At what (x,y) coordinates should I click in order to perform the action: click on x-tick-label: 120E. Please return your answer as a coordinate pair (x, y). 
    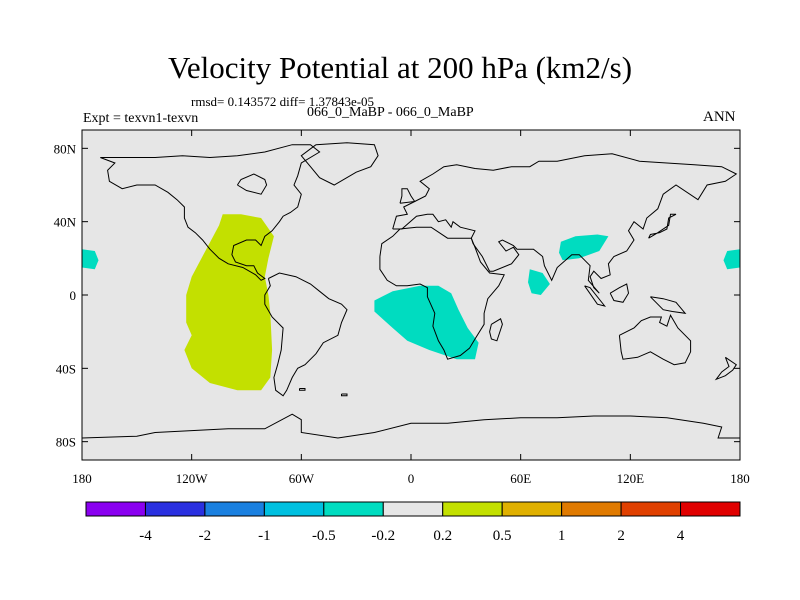
    Looking at the image, I should click on (631, 478).